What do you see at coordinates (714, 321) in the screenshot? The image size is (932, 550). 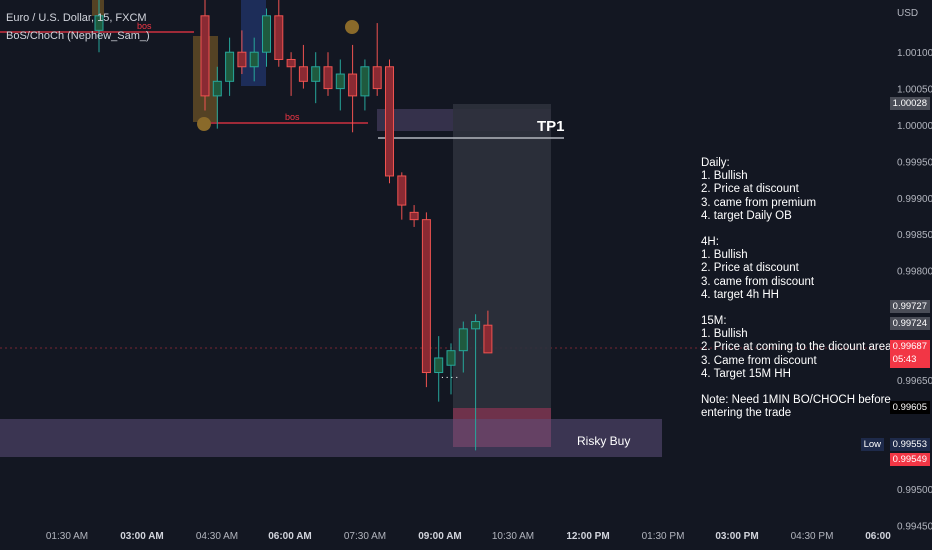 I see `note-line: 15M:` at bounding box center [714, 321].